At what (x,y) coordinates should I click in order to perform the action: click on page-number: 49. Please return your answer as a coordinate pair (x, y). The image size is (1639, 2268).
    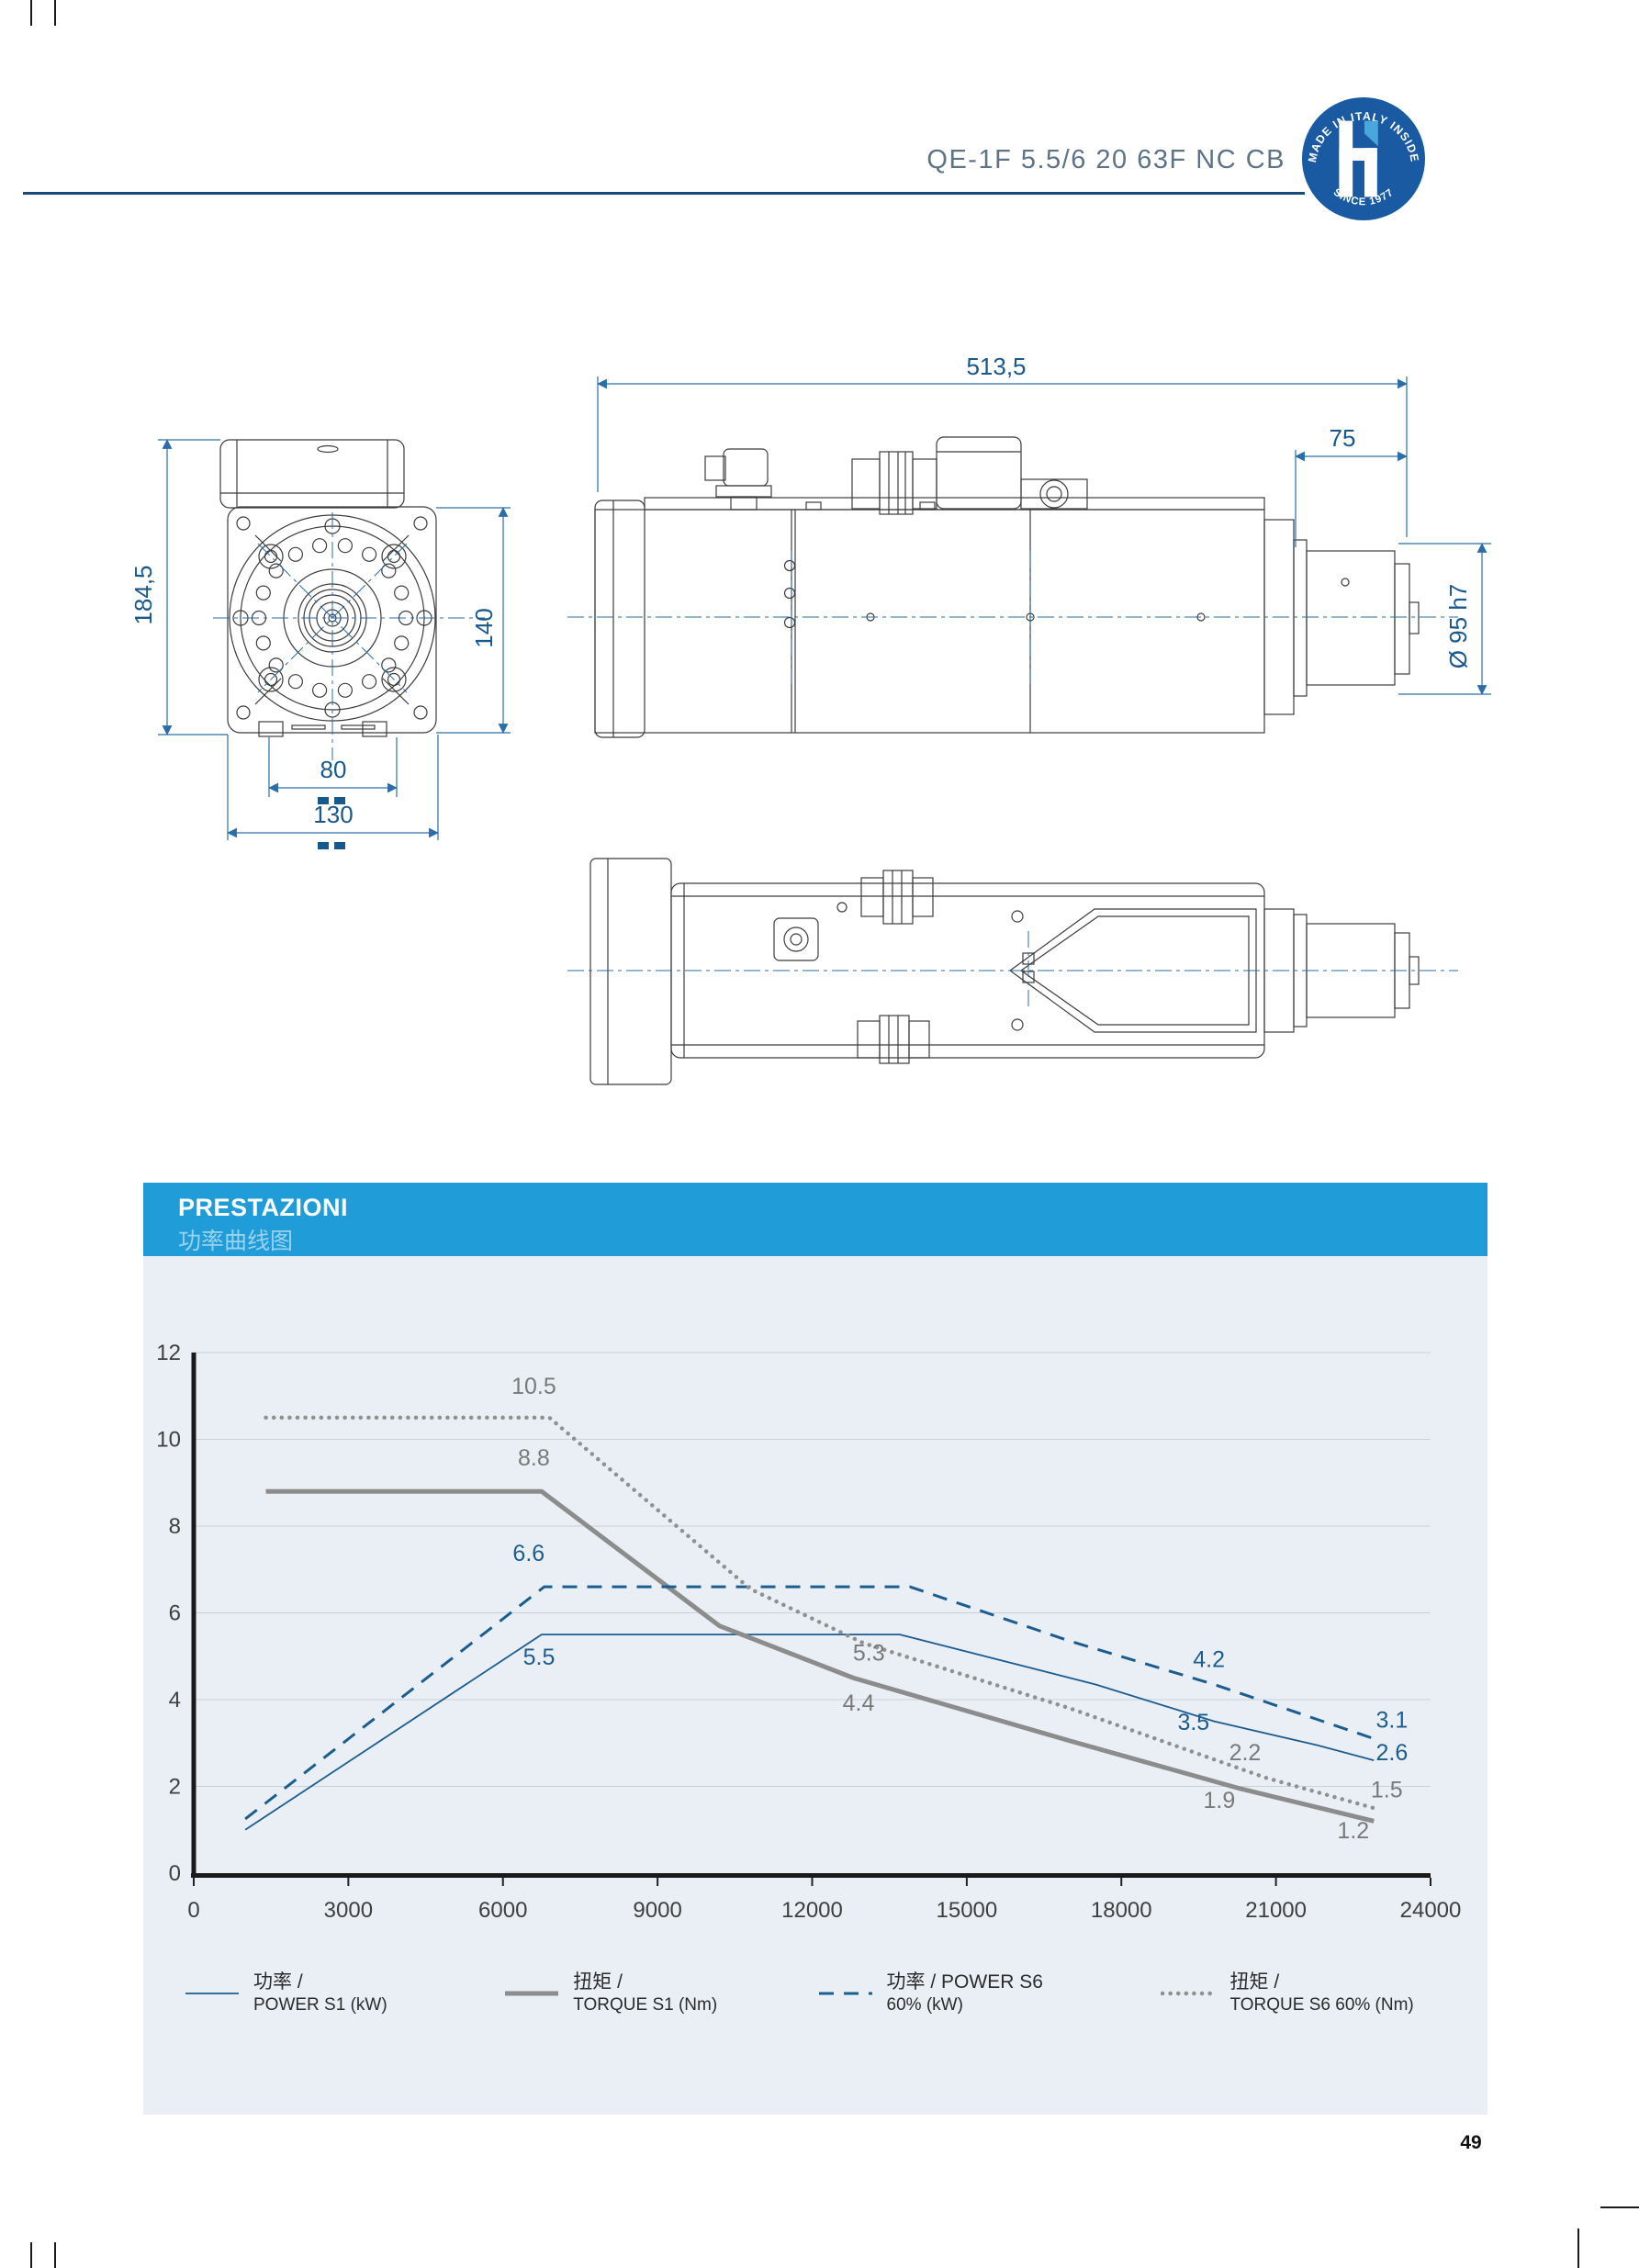
    Looking at the image, I should click on (1471, 2142).